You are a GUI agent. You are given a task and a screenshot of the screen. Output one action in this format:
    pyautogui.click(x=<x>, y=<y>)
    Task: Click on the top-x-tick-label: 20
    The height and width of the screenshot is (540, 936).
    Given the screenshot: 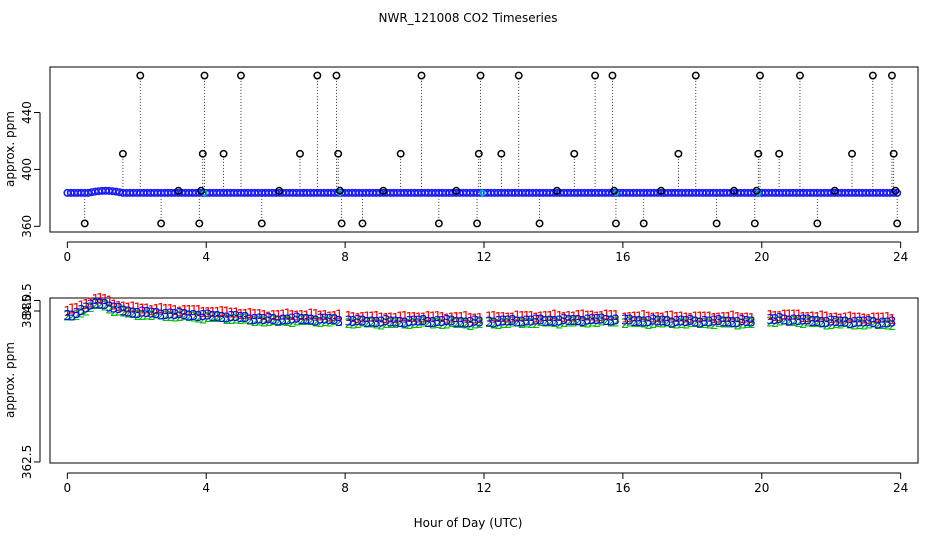 What is the action you would take?
    pyautogui.click(x=761, y=257)
    